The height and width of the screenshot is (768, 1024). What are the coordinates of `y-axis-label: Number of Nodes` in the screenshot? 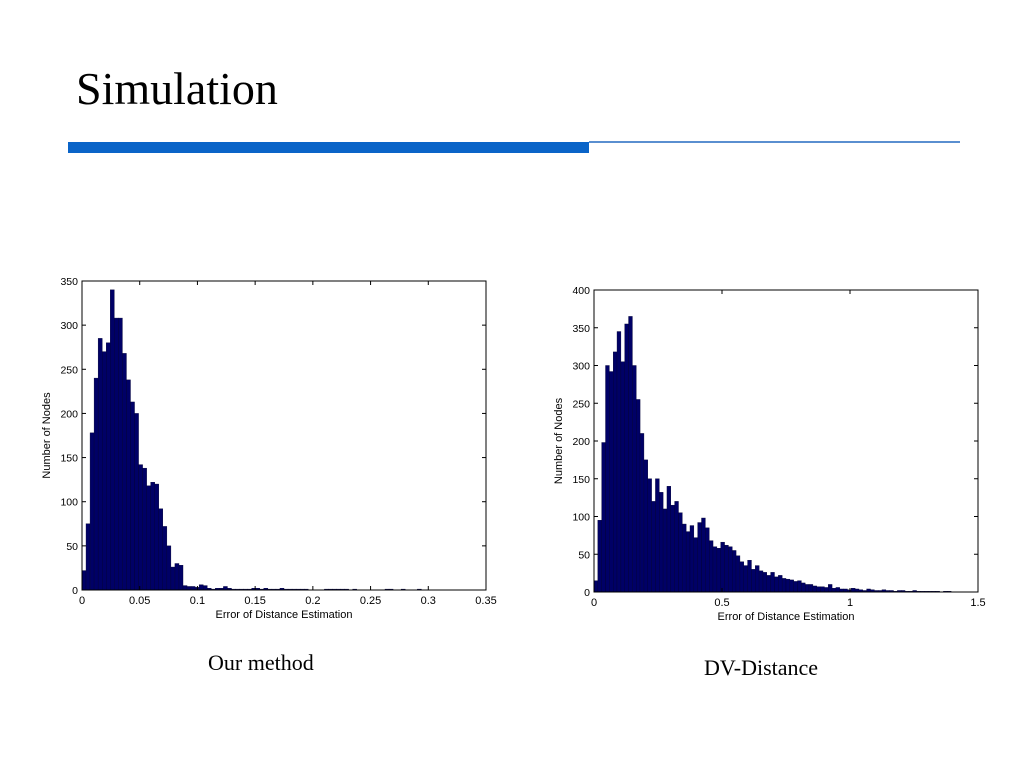 It's located at (47, 435).